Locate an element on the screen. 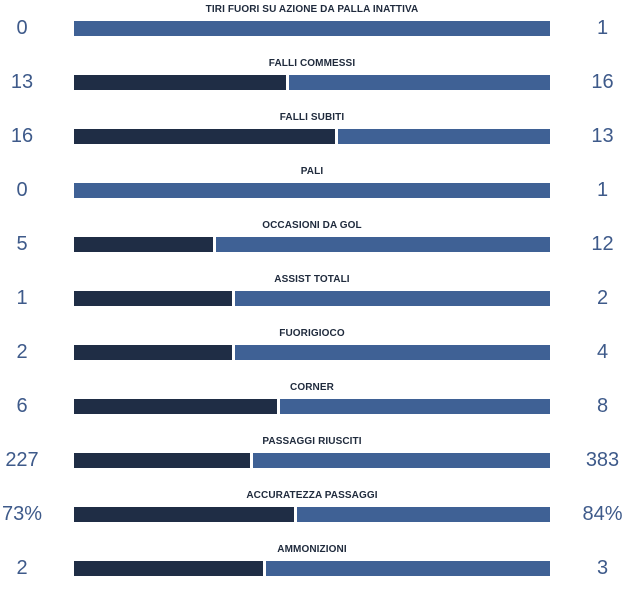  stat-row-passaggi-riusciti: PASSAGGI RIUSCITI 227 383 is located at coordinates (313, 459).